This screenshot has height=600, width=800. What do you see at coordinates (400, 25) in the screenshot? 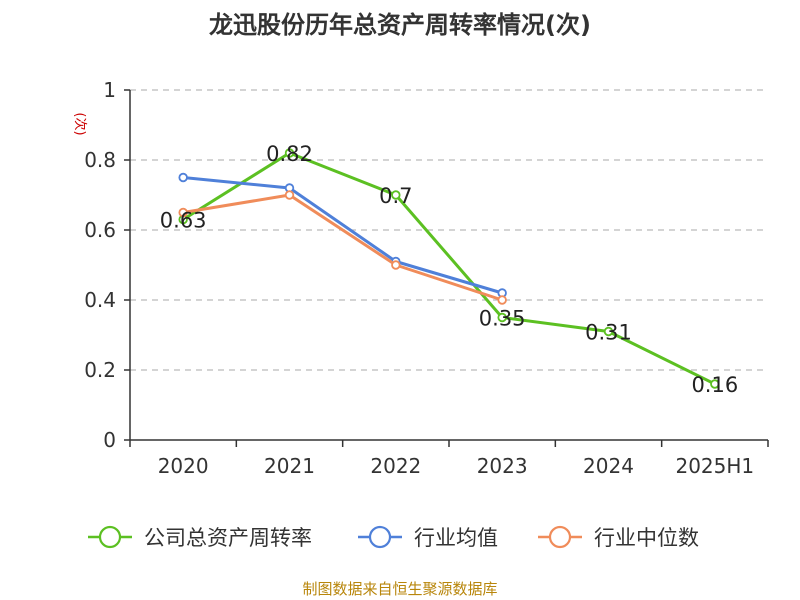
I see `chart-title: 龙迅股份历年总资产周转率情况(次)` at bounding box center [400, 25].